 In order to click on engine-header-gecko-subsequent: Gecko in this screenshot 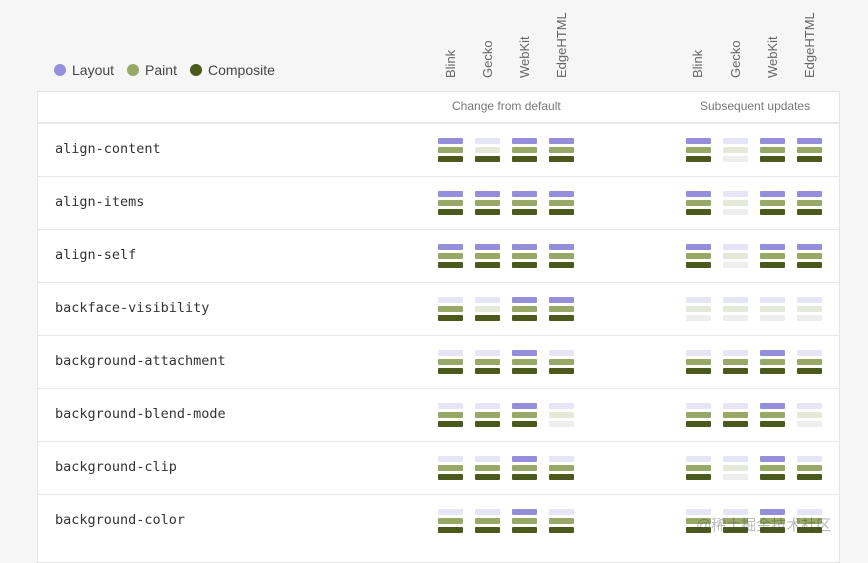, I will do `click(735, 59)`.